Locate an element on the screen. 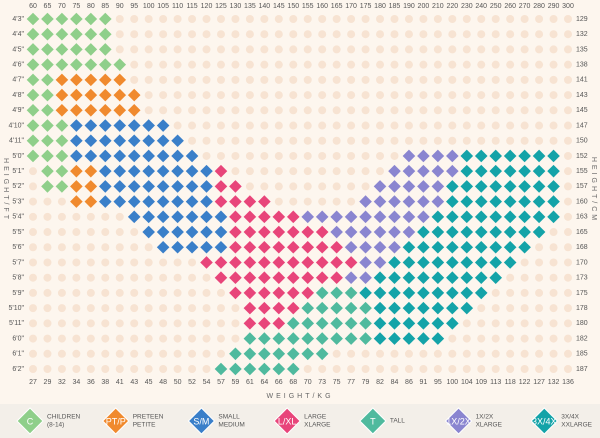 Image resolution: width=600 pixels, height=438 pixels. y2-label: 175 is located at coordinates (582, 293).